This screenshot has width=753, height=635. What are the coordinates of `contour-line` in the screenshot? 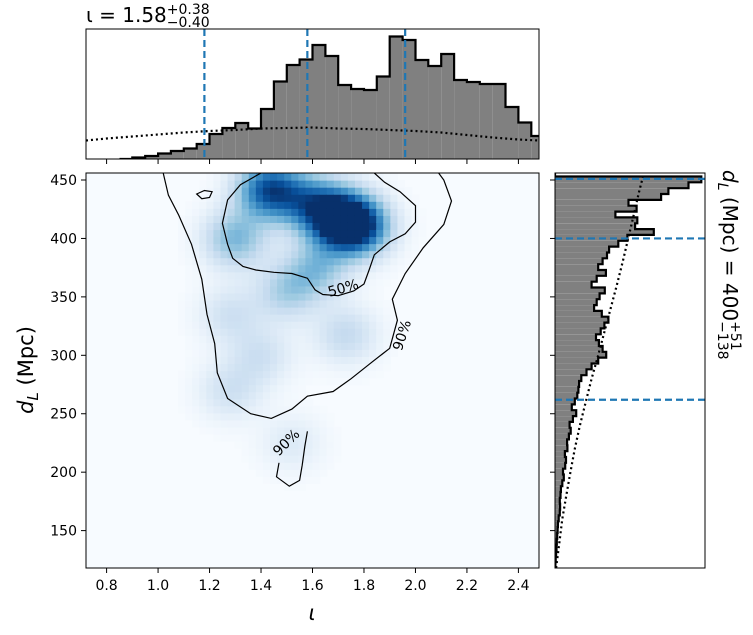 It's located at (291, 459).